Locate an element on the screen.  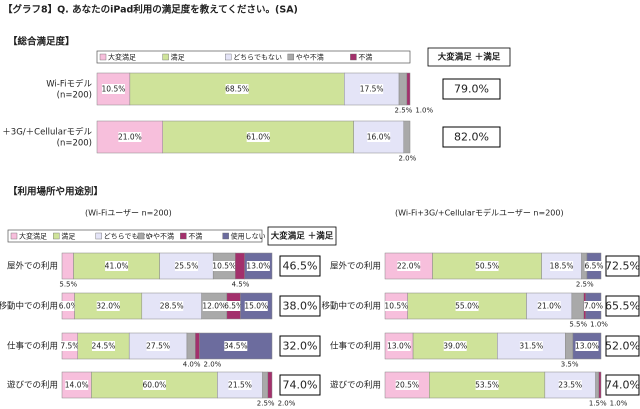
subtitle: (Wi-Fiユーザー n=200) is located at coordinates (128, 213).